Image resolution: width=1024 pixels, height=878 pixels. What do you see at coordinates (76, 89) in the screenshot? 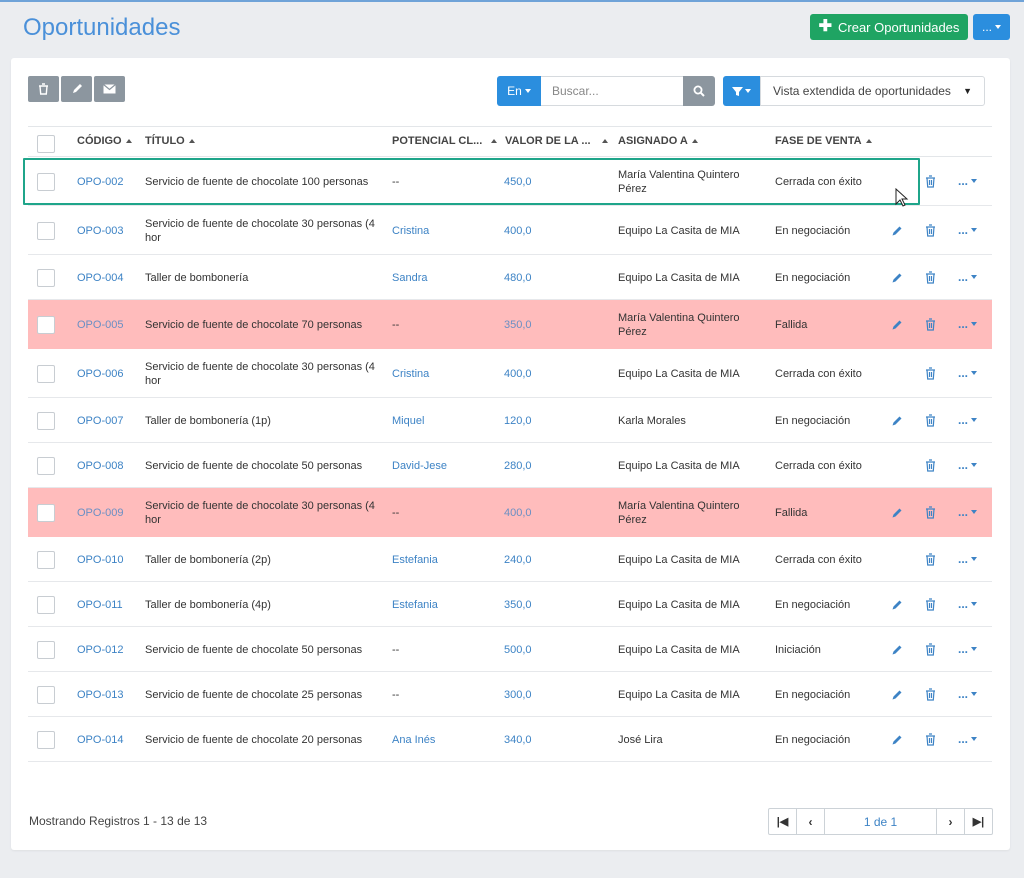
I see `bulk-edit-button` at bounding box center [76, 89].